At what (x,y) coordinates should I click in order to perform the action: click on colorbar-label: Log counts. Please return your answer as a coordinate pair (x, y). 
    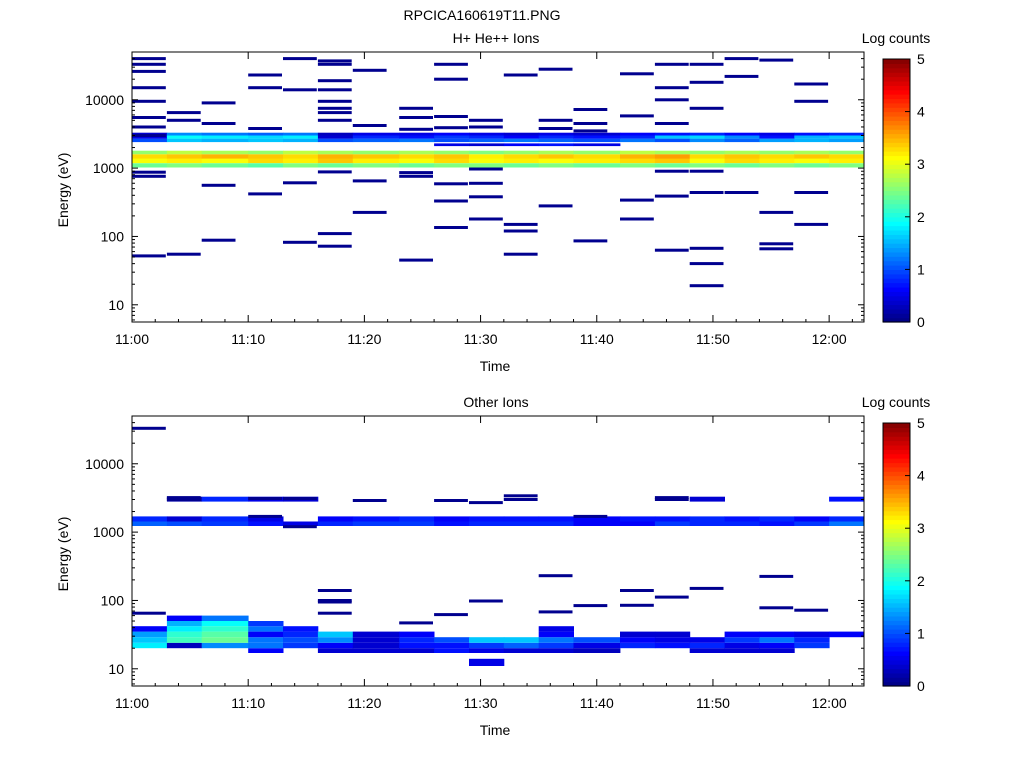
    Looking at the image, I should click on (896, 402).